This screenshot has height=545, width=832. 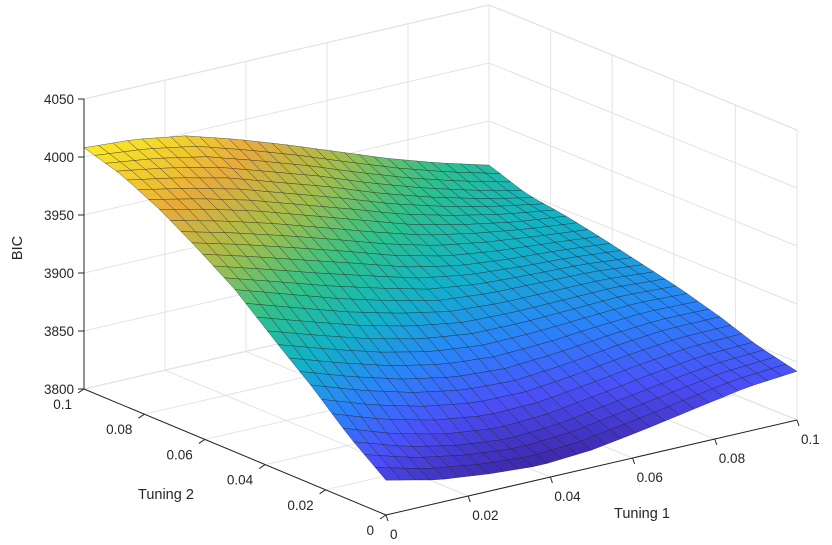 I want to click on surface-patch, so click(x=388, y=474).